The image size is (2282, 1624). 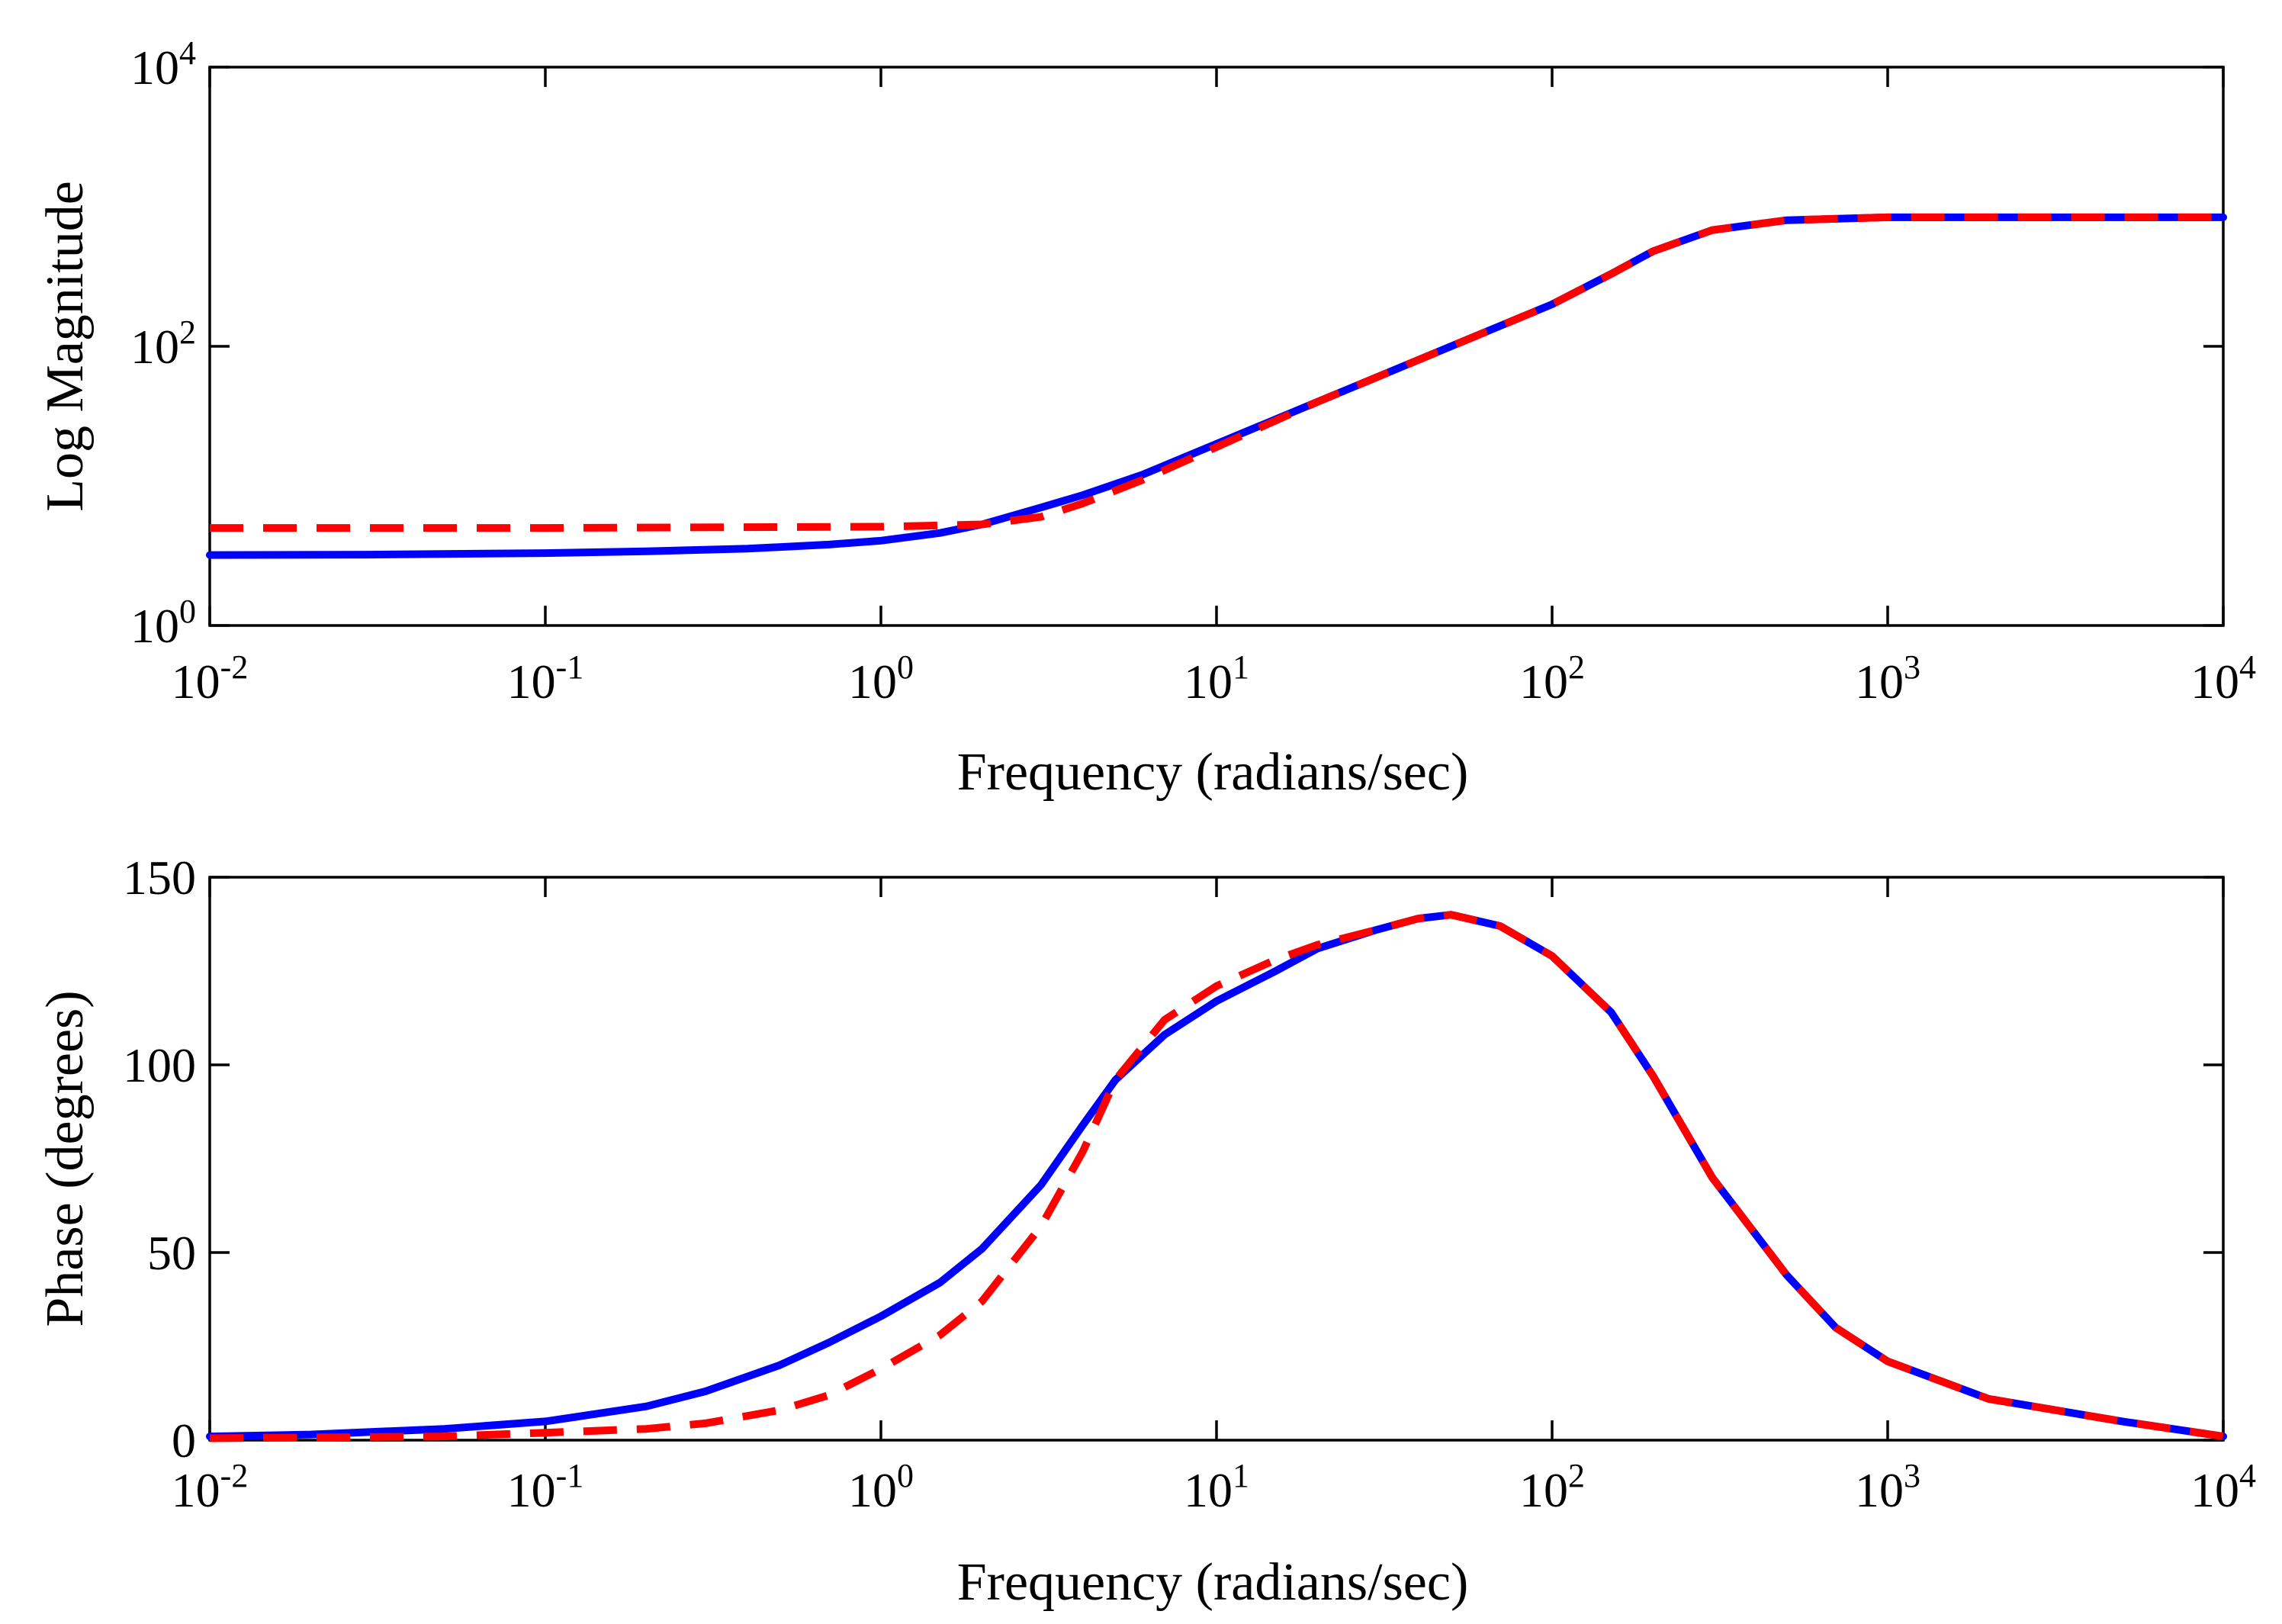 I want to click on phase-x-tick-labels: 10⁻² 10⁻¹ 10⁰ 10¹ 10² 10³ 10⁴, so click(x=1214, y=1487).